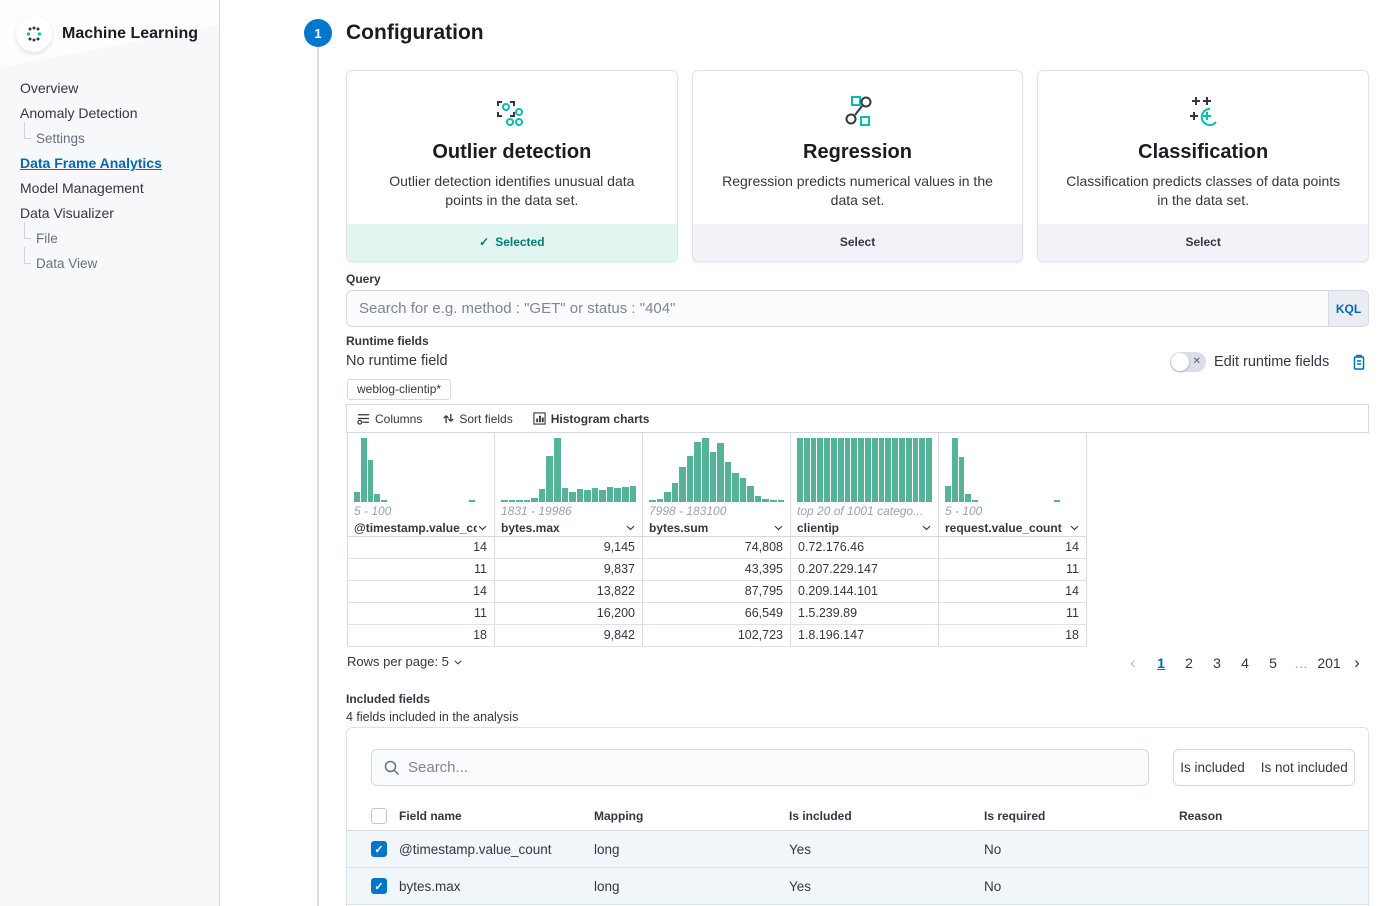 The height and width of the screenshot is (906, 1379). Describe the element at coordinates (1013, 485) in the screenshot. I see `grid-column-header-request.value_count: 5 - 100 request.value_count` at that location.